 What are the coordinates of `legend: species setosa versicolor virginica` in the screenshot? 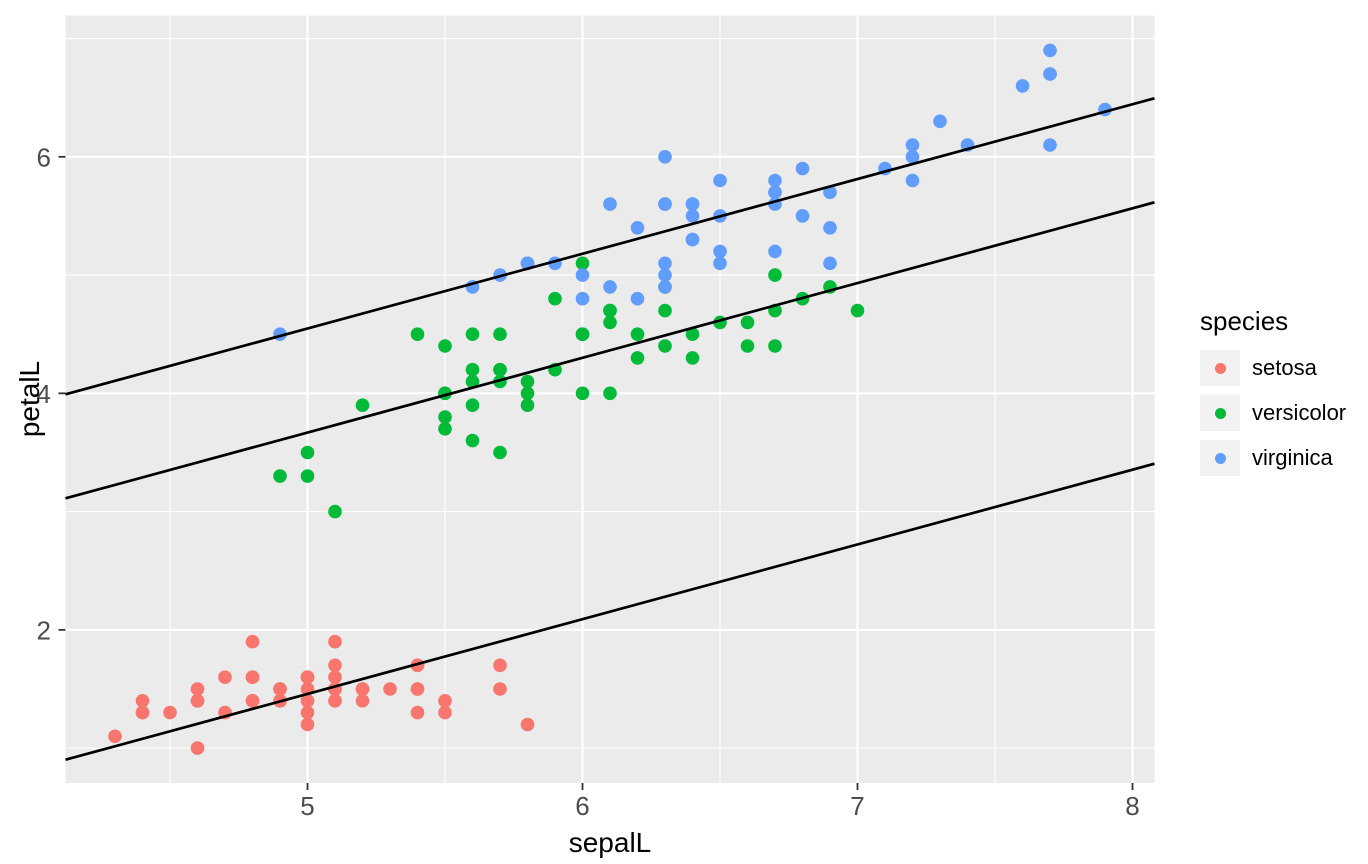 It's located at (1273, 395).